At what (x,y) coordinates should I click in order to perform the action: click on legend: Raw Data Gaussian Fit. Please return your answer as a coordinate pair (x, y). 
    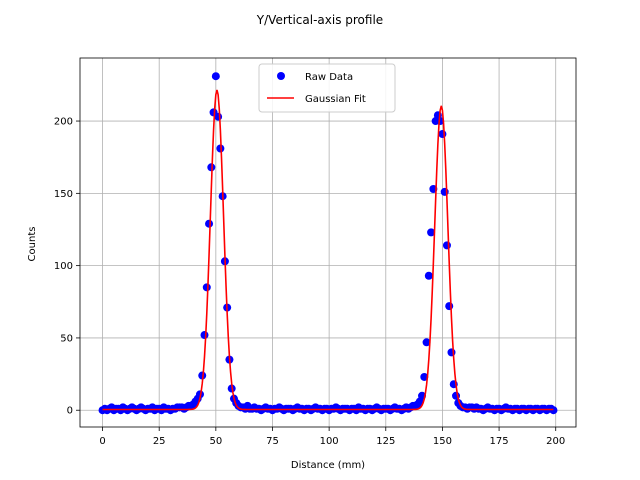
    Looking at the image, I should click on (327, 88).